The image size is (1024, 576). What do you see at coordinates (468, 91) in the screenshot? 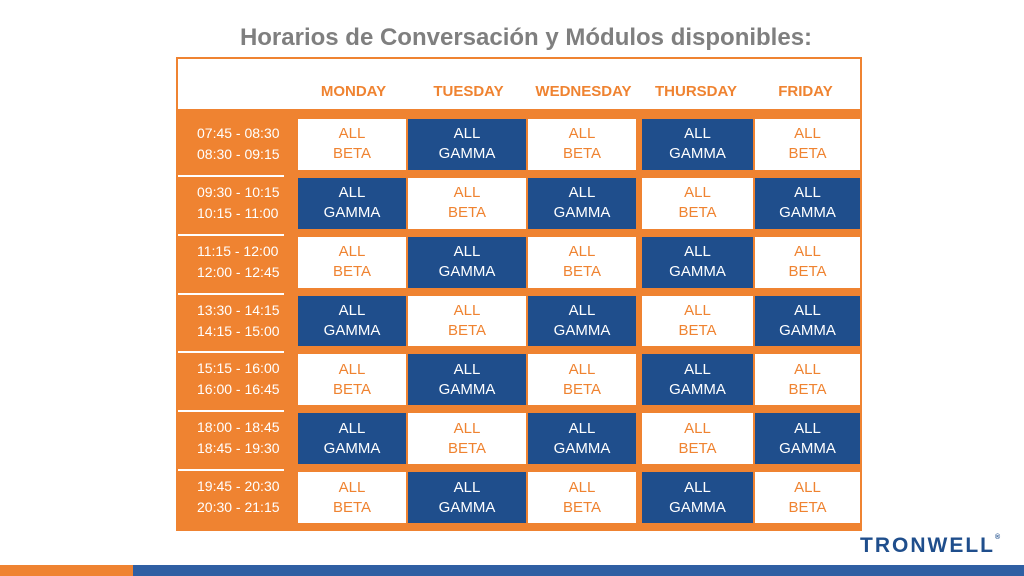
I see `day-header-tuesday: TUESDAY` at bounding box center [468, 91].